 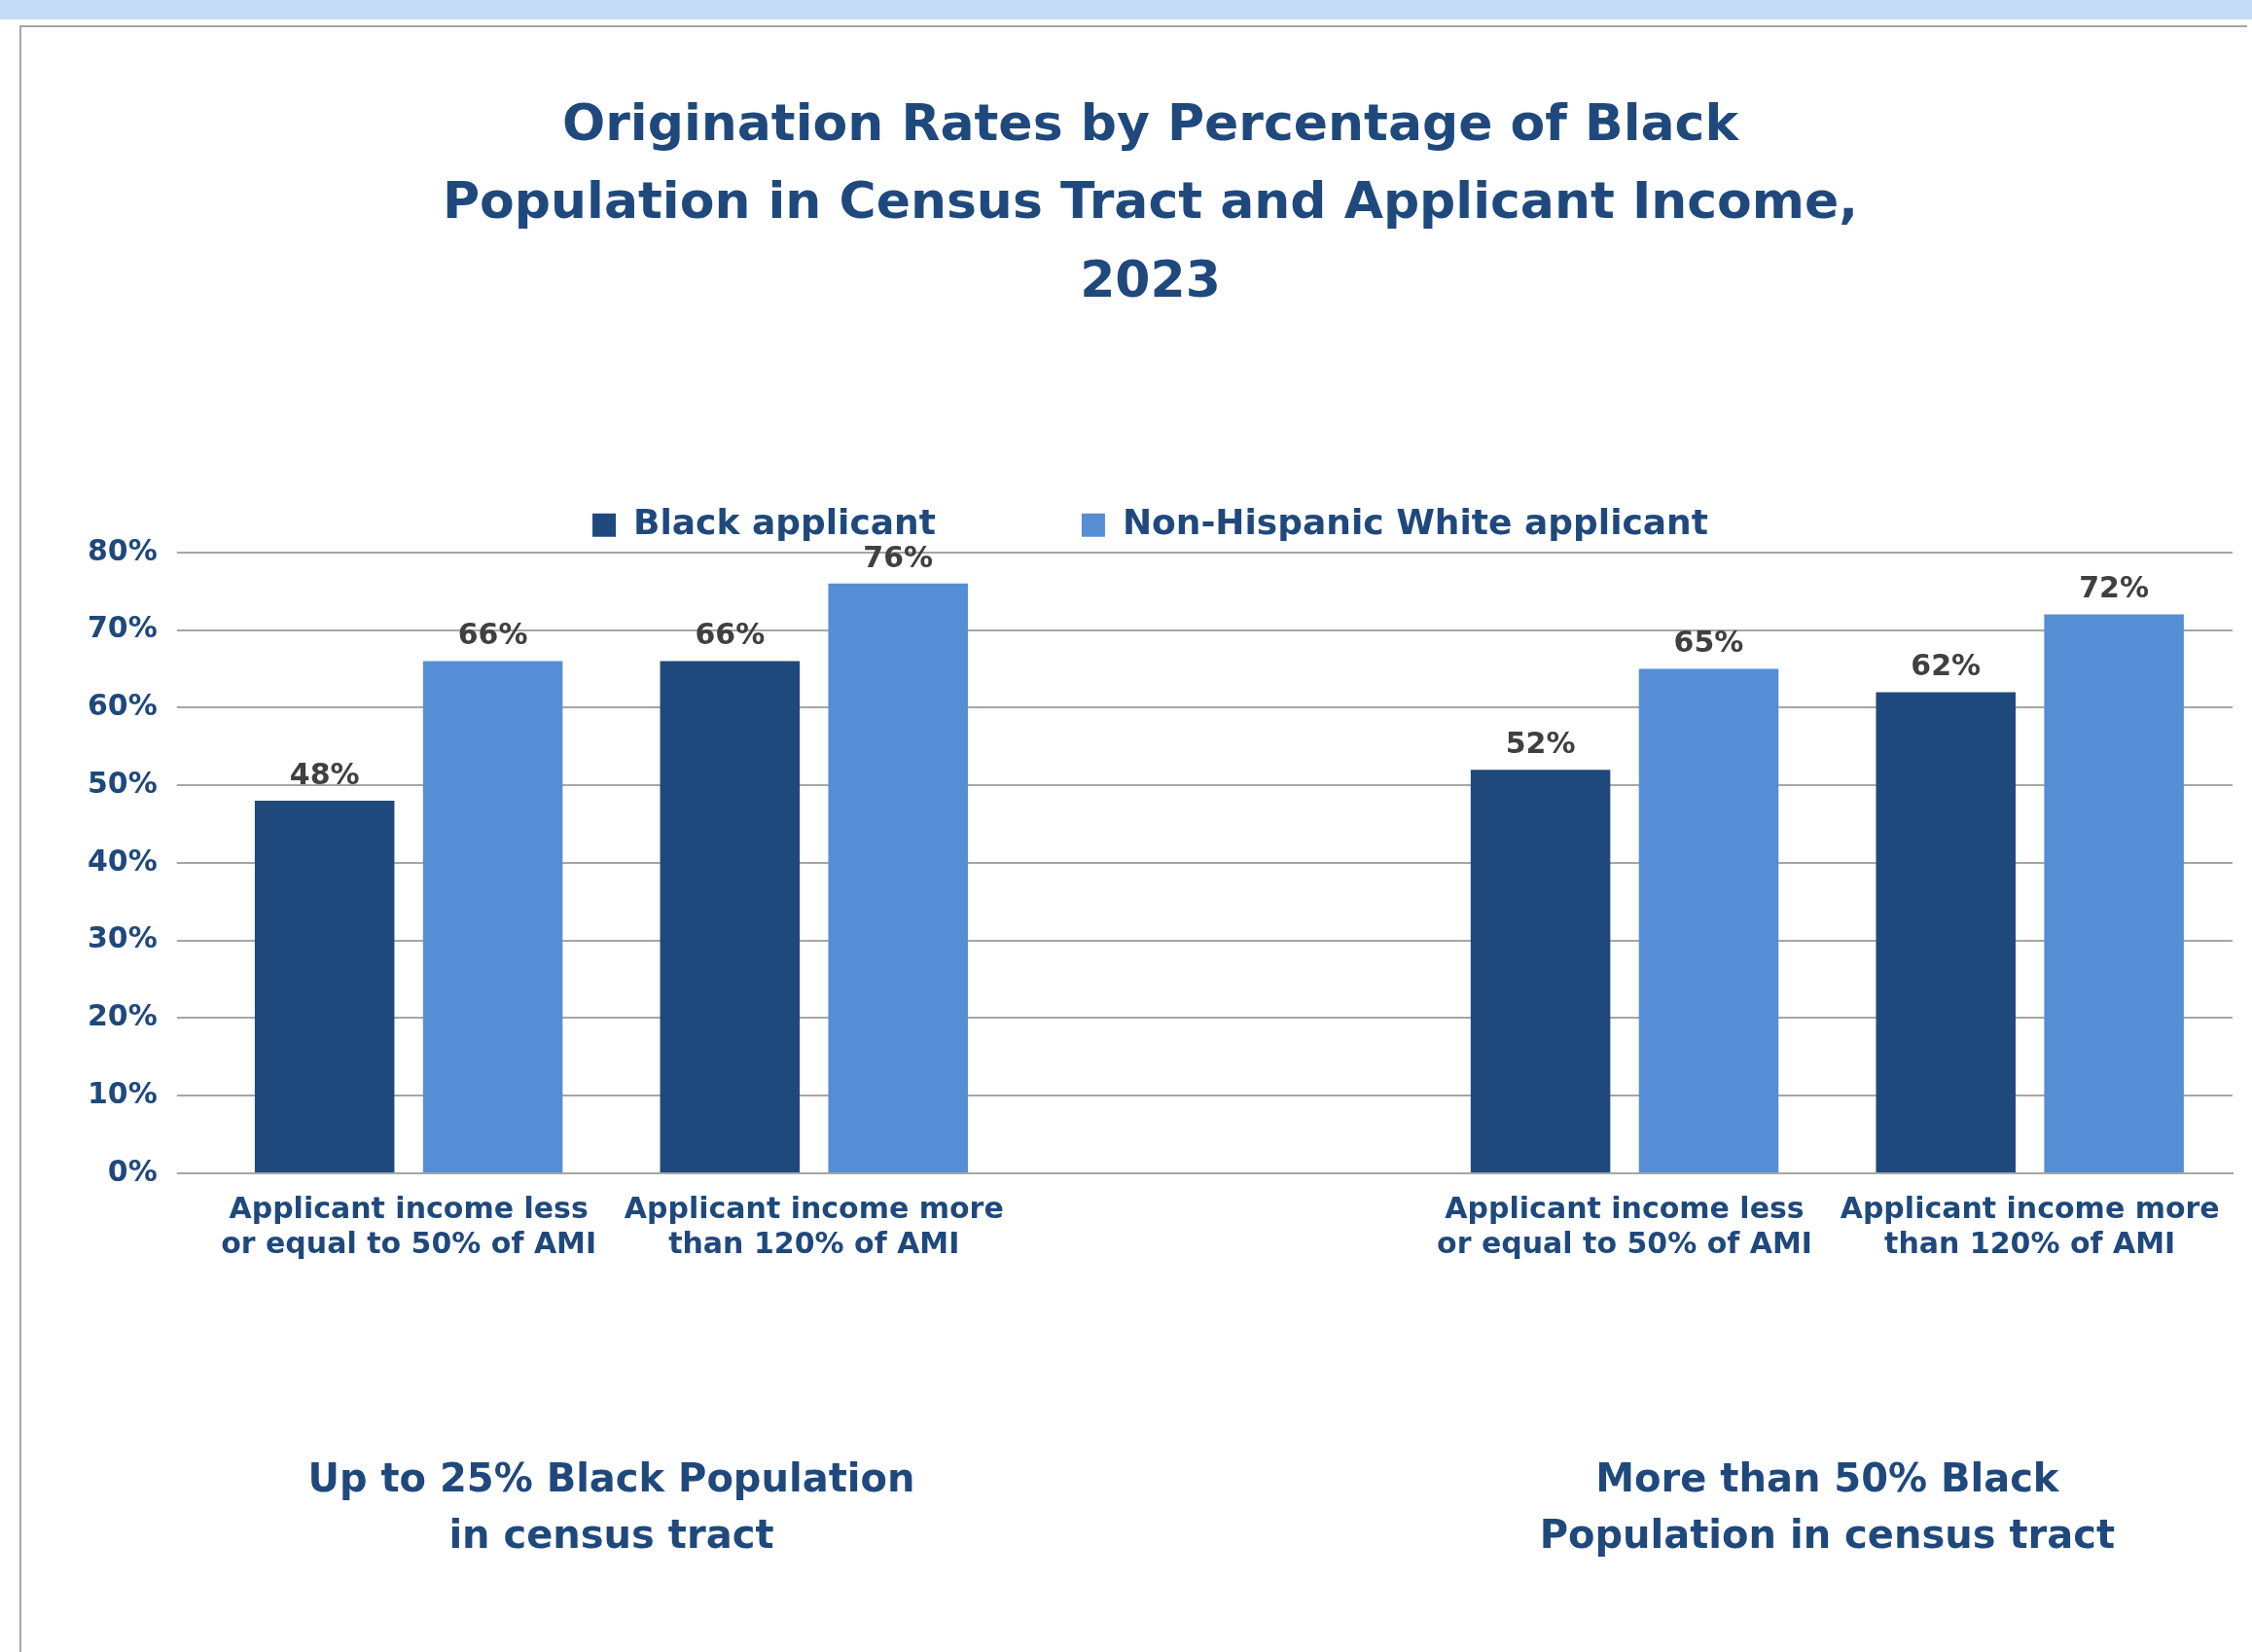 I want to click on data-label: 62%, so click(x=1946, y=665).